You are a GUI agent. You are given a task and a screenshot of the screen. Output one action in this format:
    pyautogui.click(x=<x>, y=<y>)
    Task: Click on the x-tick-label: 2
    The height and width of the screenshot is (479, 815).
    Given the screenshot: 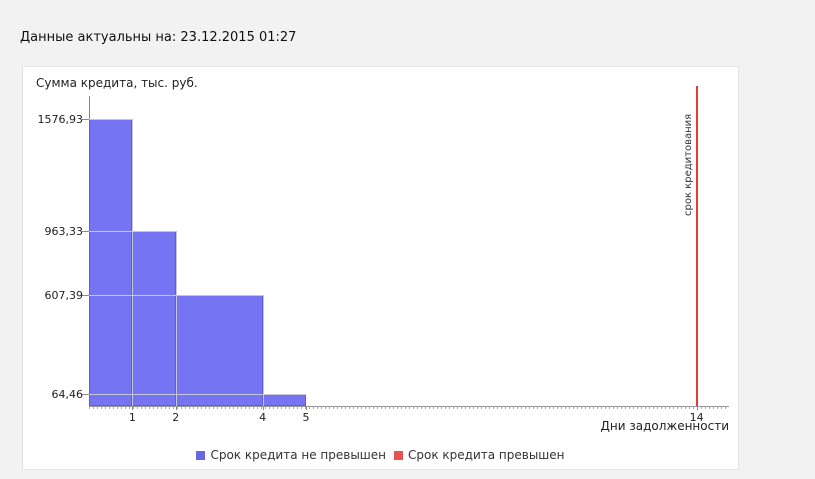 What is the action you would take?
    pyautogui.click(x=176, y=417)
    